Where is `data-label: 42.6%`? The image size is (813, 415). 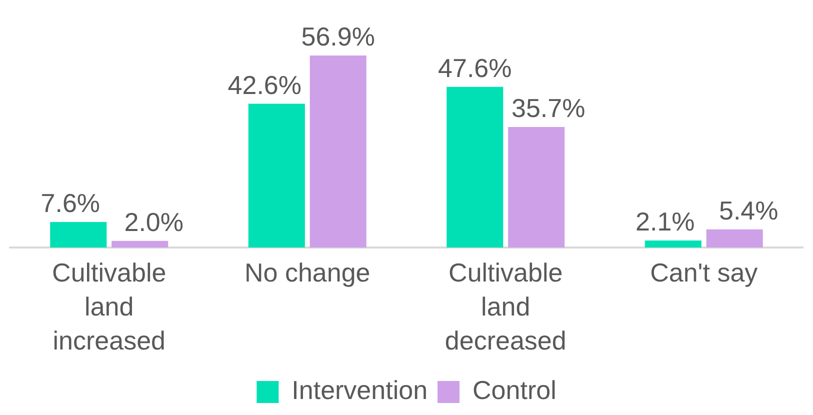 data-label: 42.6% is located at coordinates (265, 85).